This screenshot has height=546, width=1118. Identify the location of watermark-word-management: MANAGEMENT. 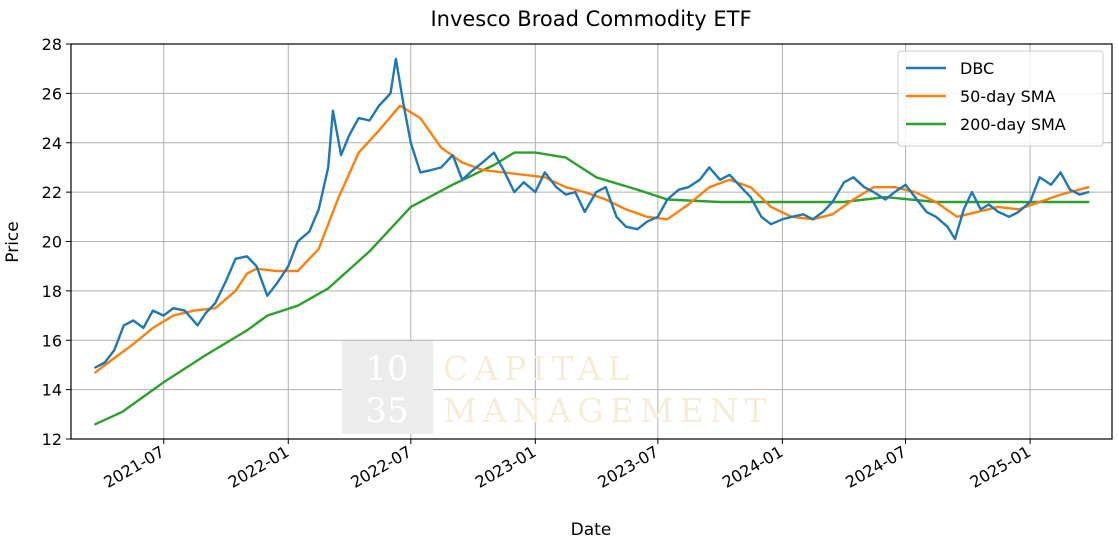
(608, 410).